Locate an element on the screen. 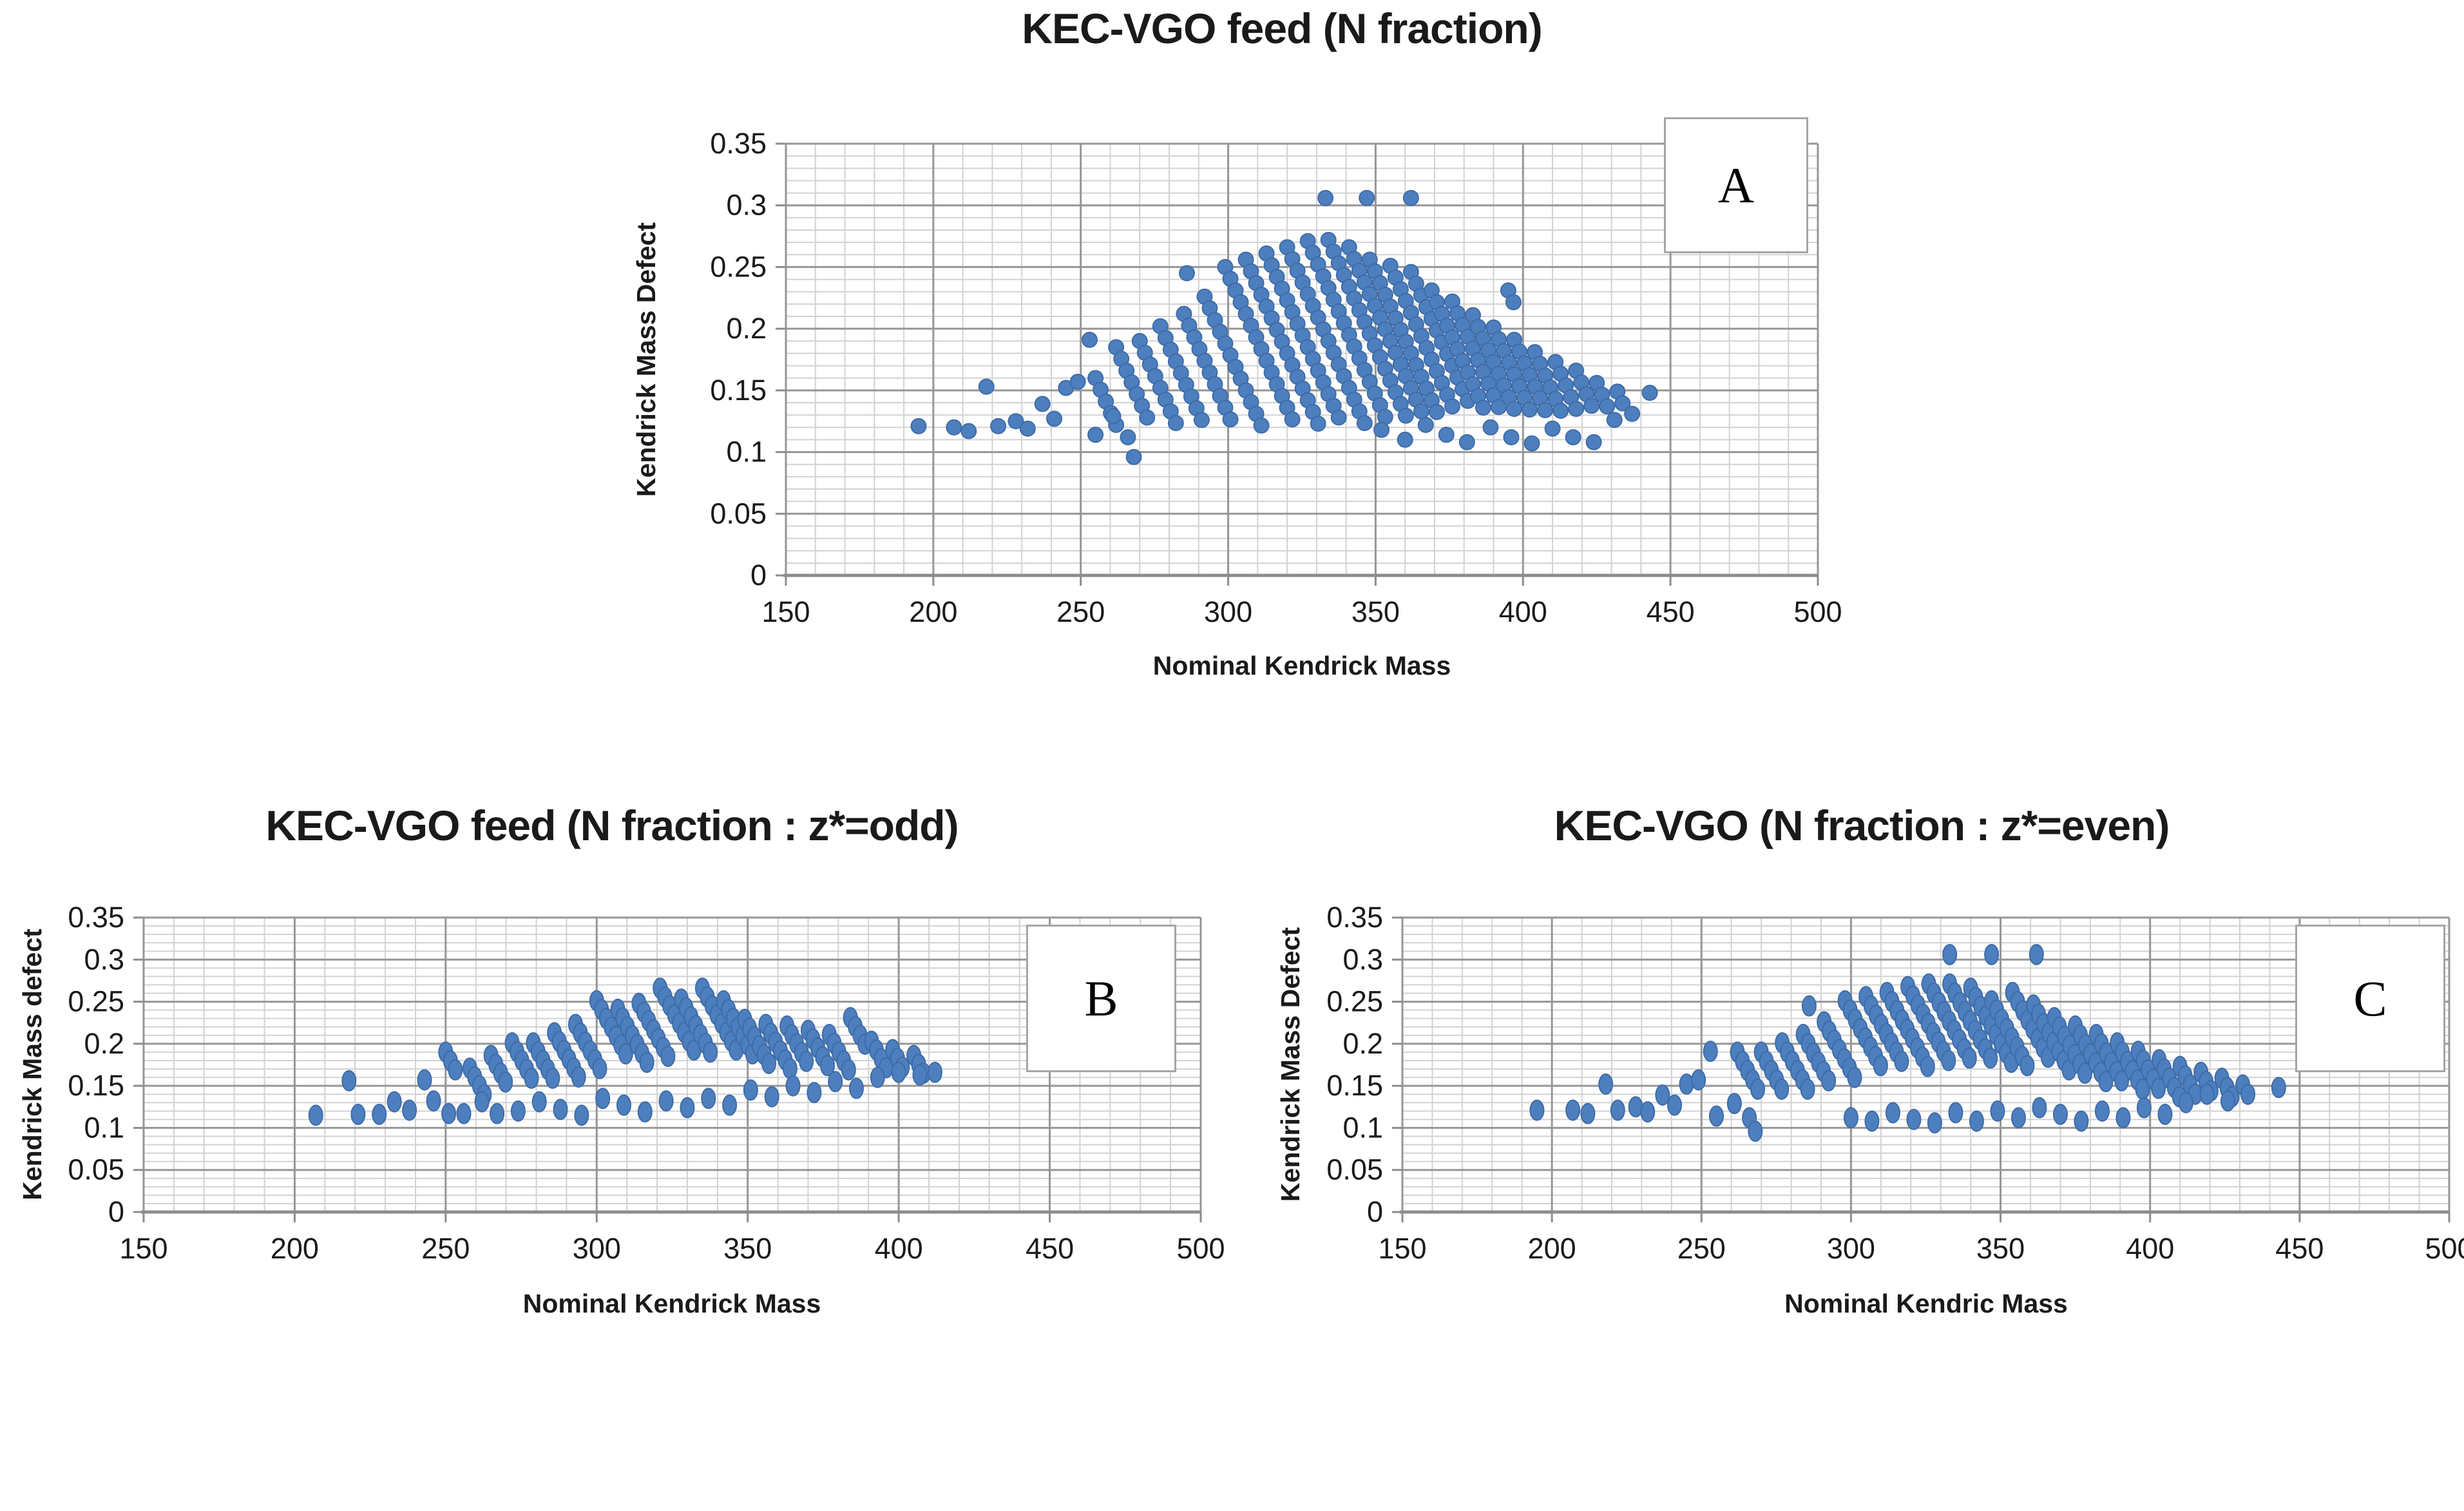  y-tick-label: 0.05 is located at coordinates (1354, 1169).